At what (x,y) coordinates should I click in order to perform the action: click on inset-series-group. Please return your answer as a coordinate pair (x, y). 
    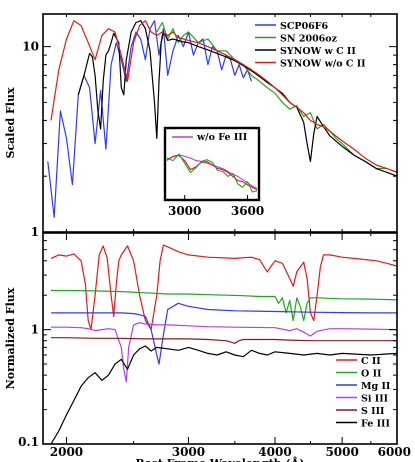
    Looking at the image, I should click on (212, 173).